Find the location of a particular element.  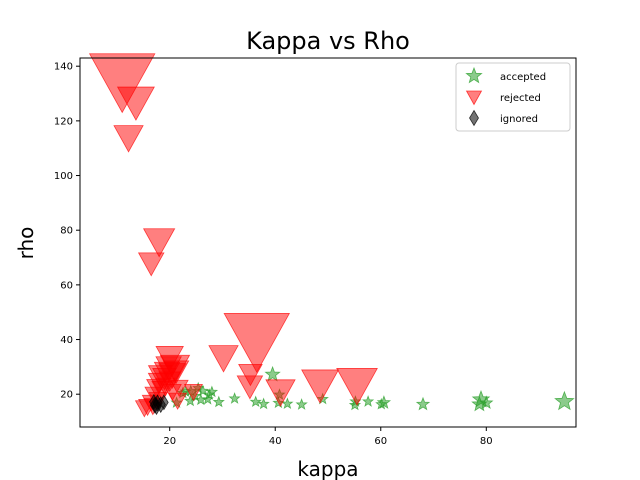

series-ignored is located at coordinates (159, 404).